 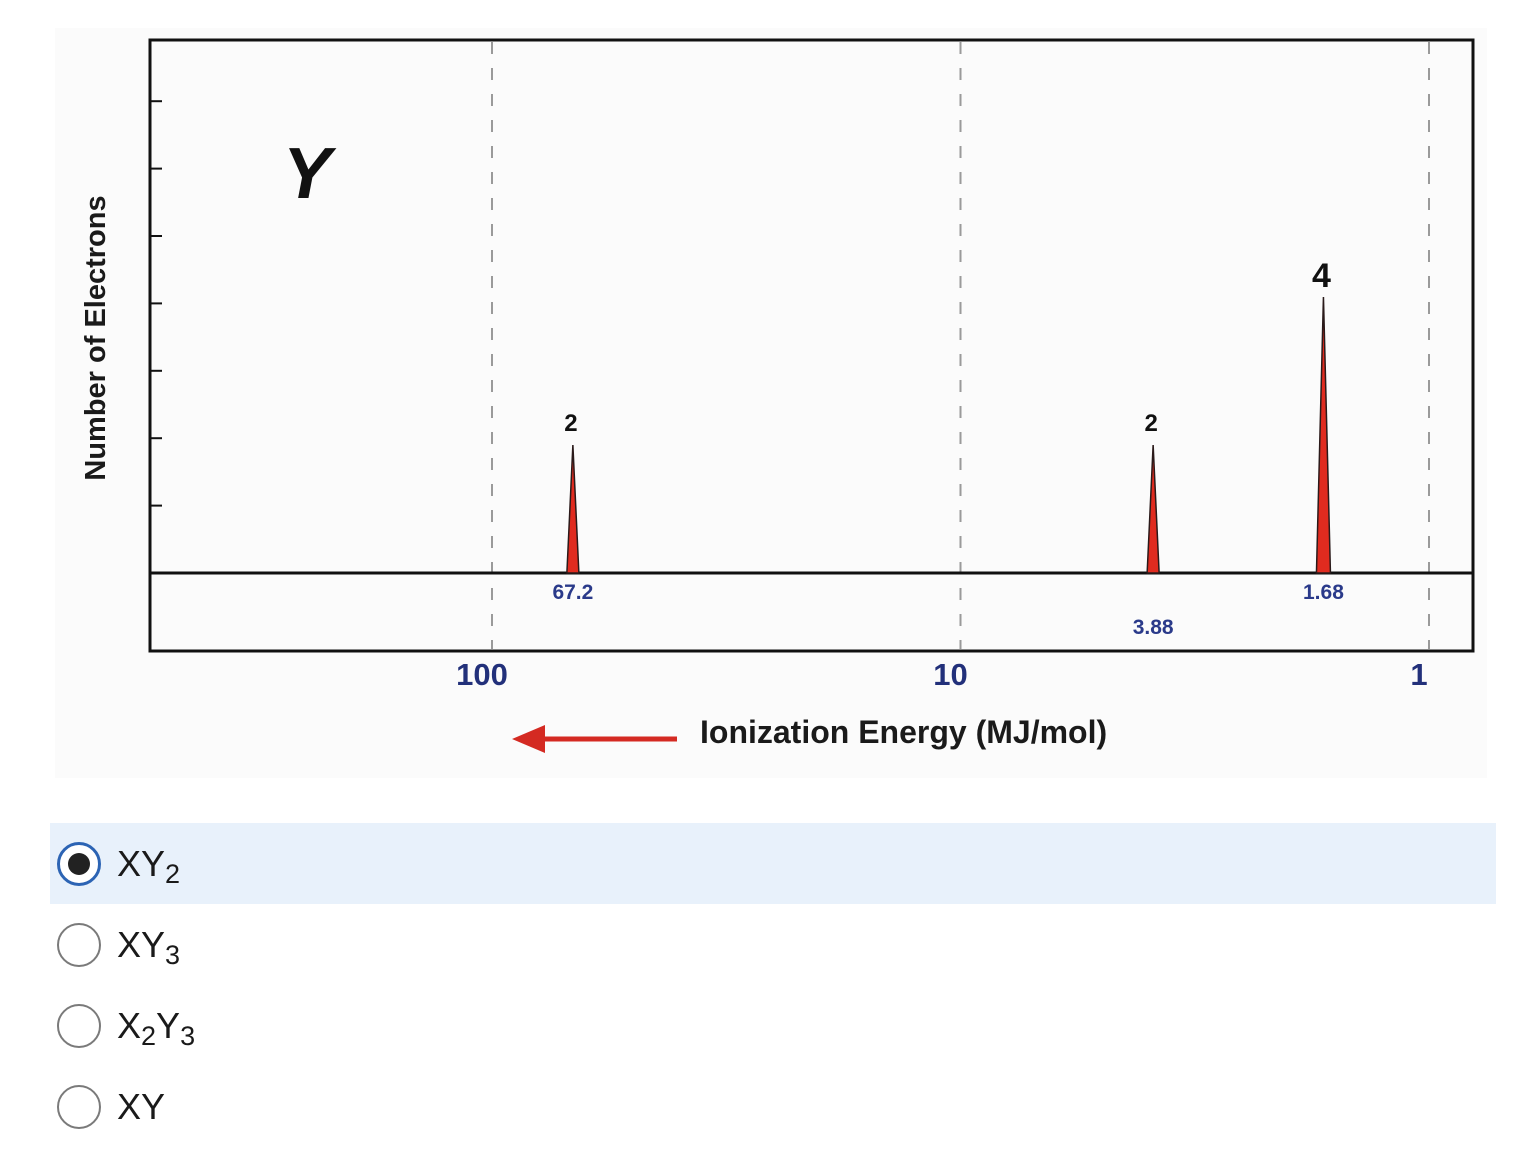 What do you see at coordinates (903, 732) in the screenshot?
I see `x-axis-label: Ionization Energy (MJ/mol)` at bounding box center [903, 732].